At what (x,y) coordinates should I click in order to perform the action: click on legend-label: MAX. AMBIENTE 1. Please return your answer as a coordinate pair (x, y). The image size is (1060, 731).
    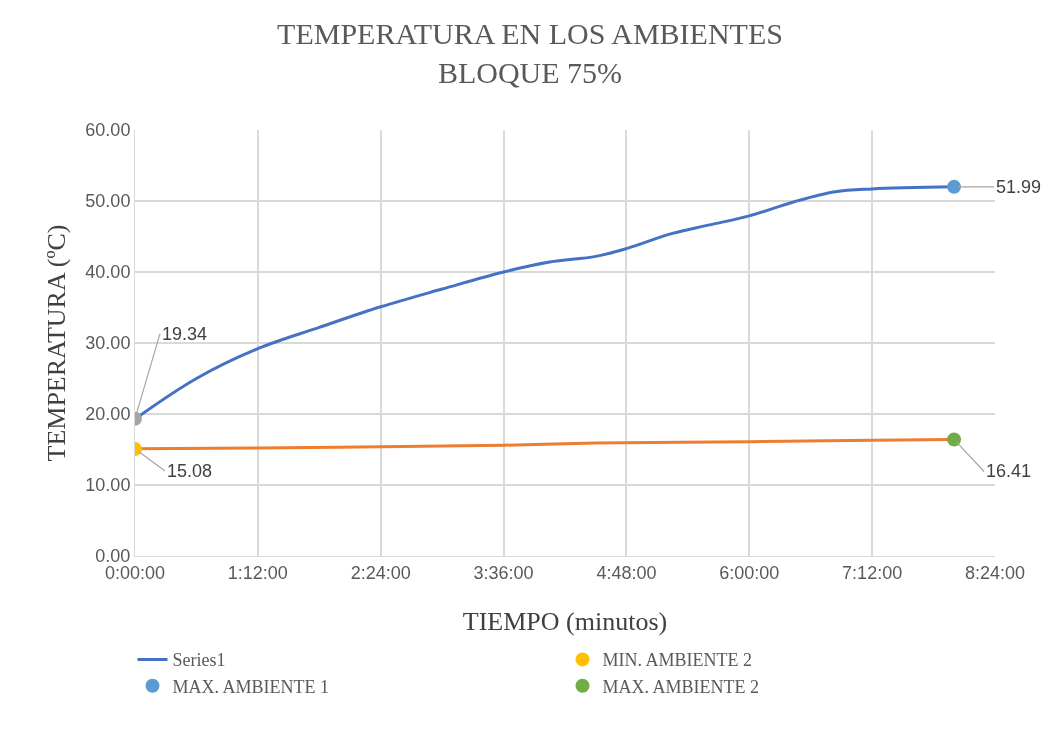
    Looking at the image, I should click on (250, 686).